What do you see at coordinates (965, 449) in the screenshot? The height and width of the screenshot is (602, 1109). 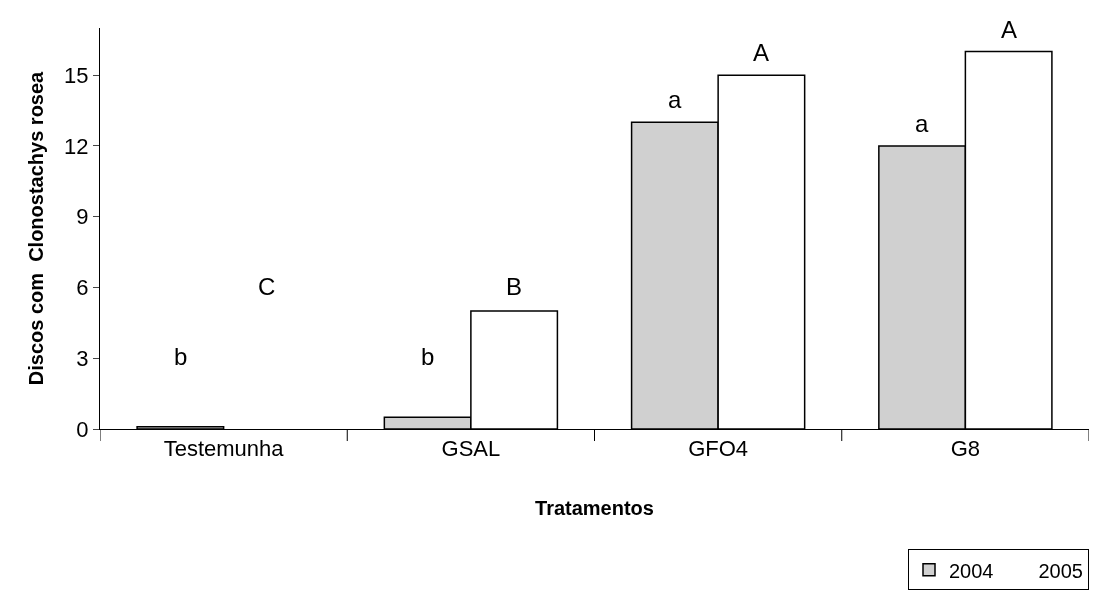 I see `x-tick-label: G8` at bounding box center [965, 449].